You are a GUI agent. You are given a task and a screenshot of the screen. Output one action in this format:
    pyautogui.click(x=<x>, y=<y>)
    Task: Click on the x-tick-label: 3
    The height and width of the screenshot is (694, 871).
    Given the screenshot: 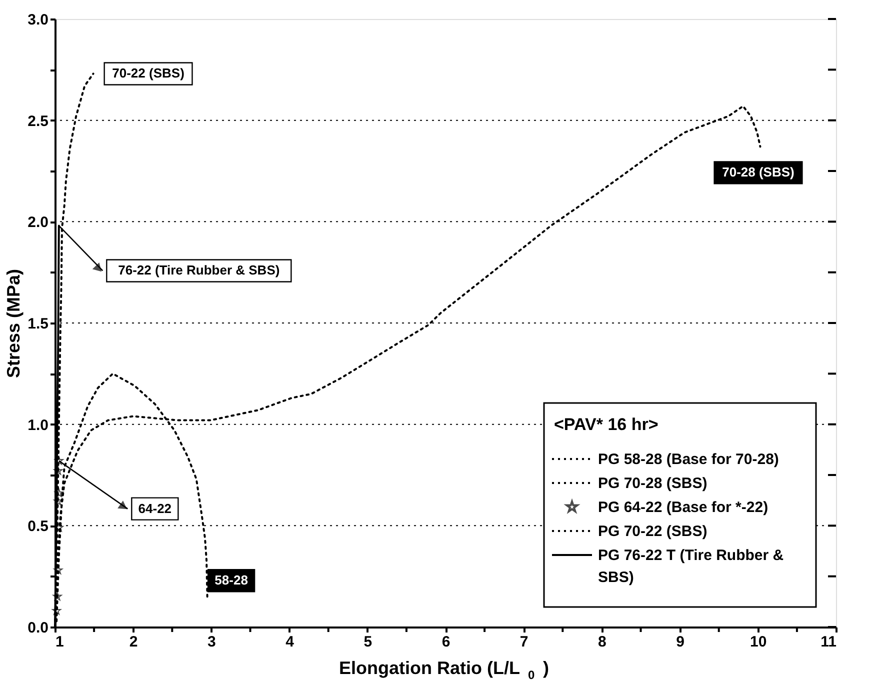 What is the action you would take?
    pyautogui.click(x=212, y=642)
    